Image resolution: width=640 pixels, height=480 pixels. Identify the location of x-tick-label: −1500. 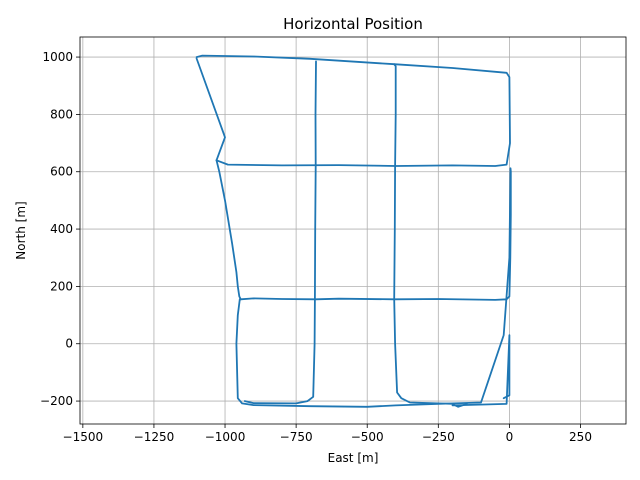
(83, 437).